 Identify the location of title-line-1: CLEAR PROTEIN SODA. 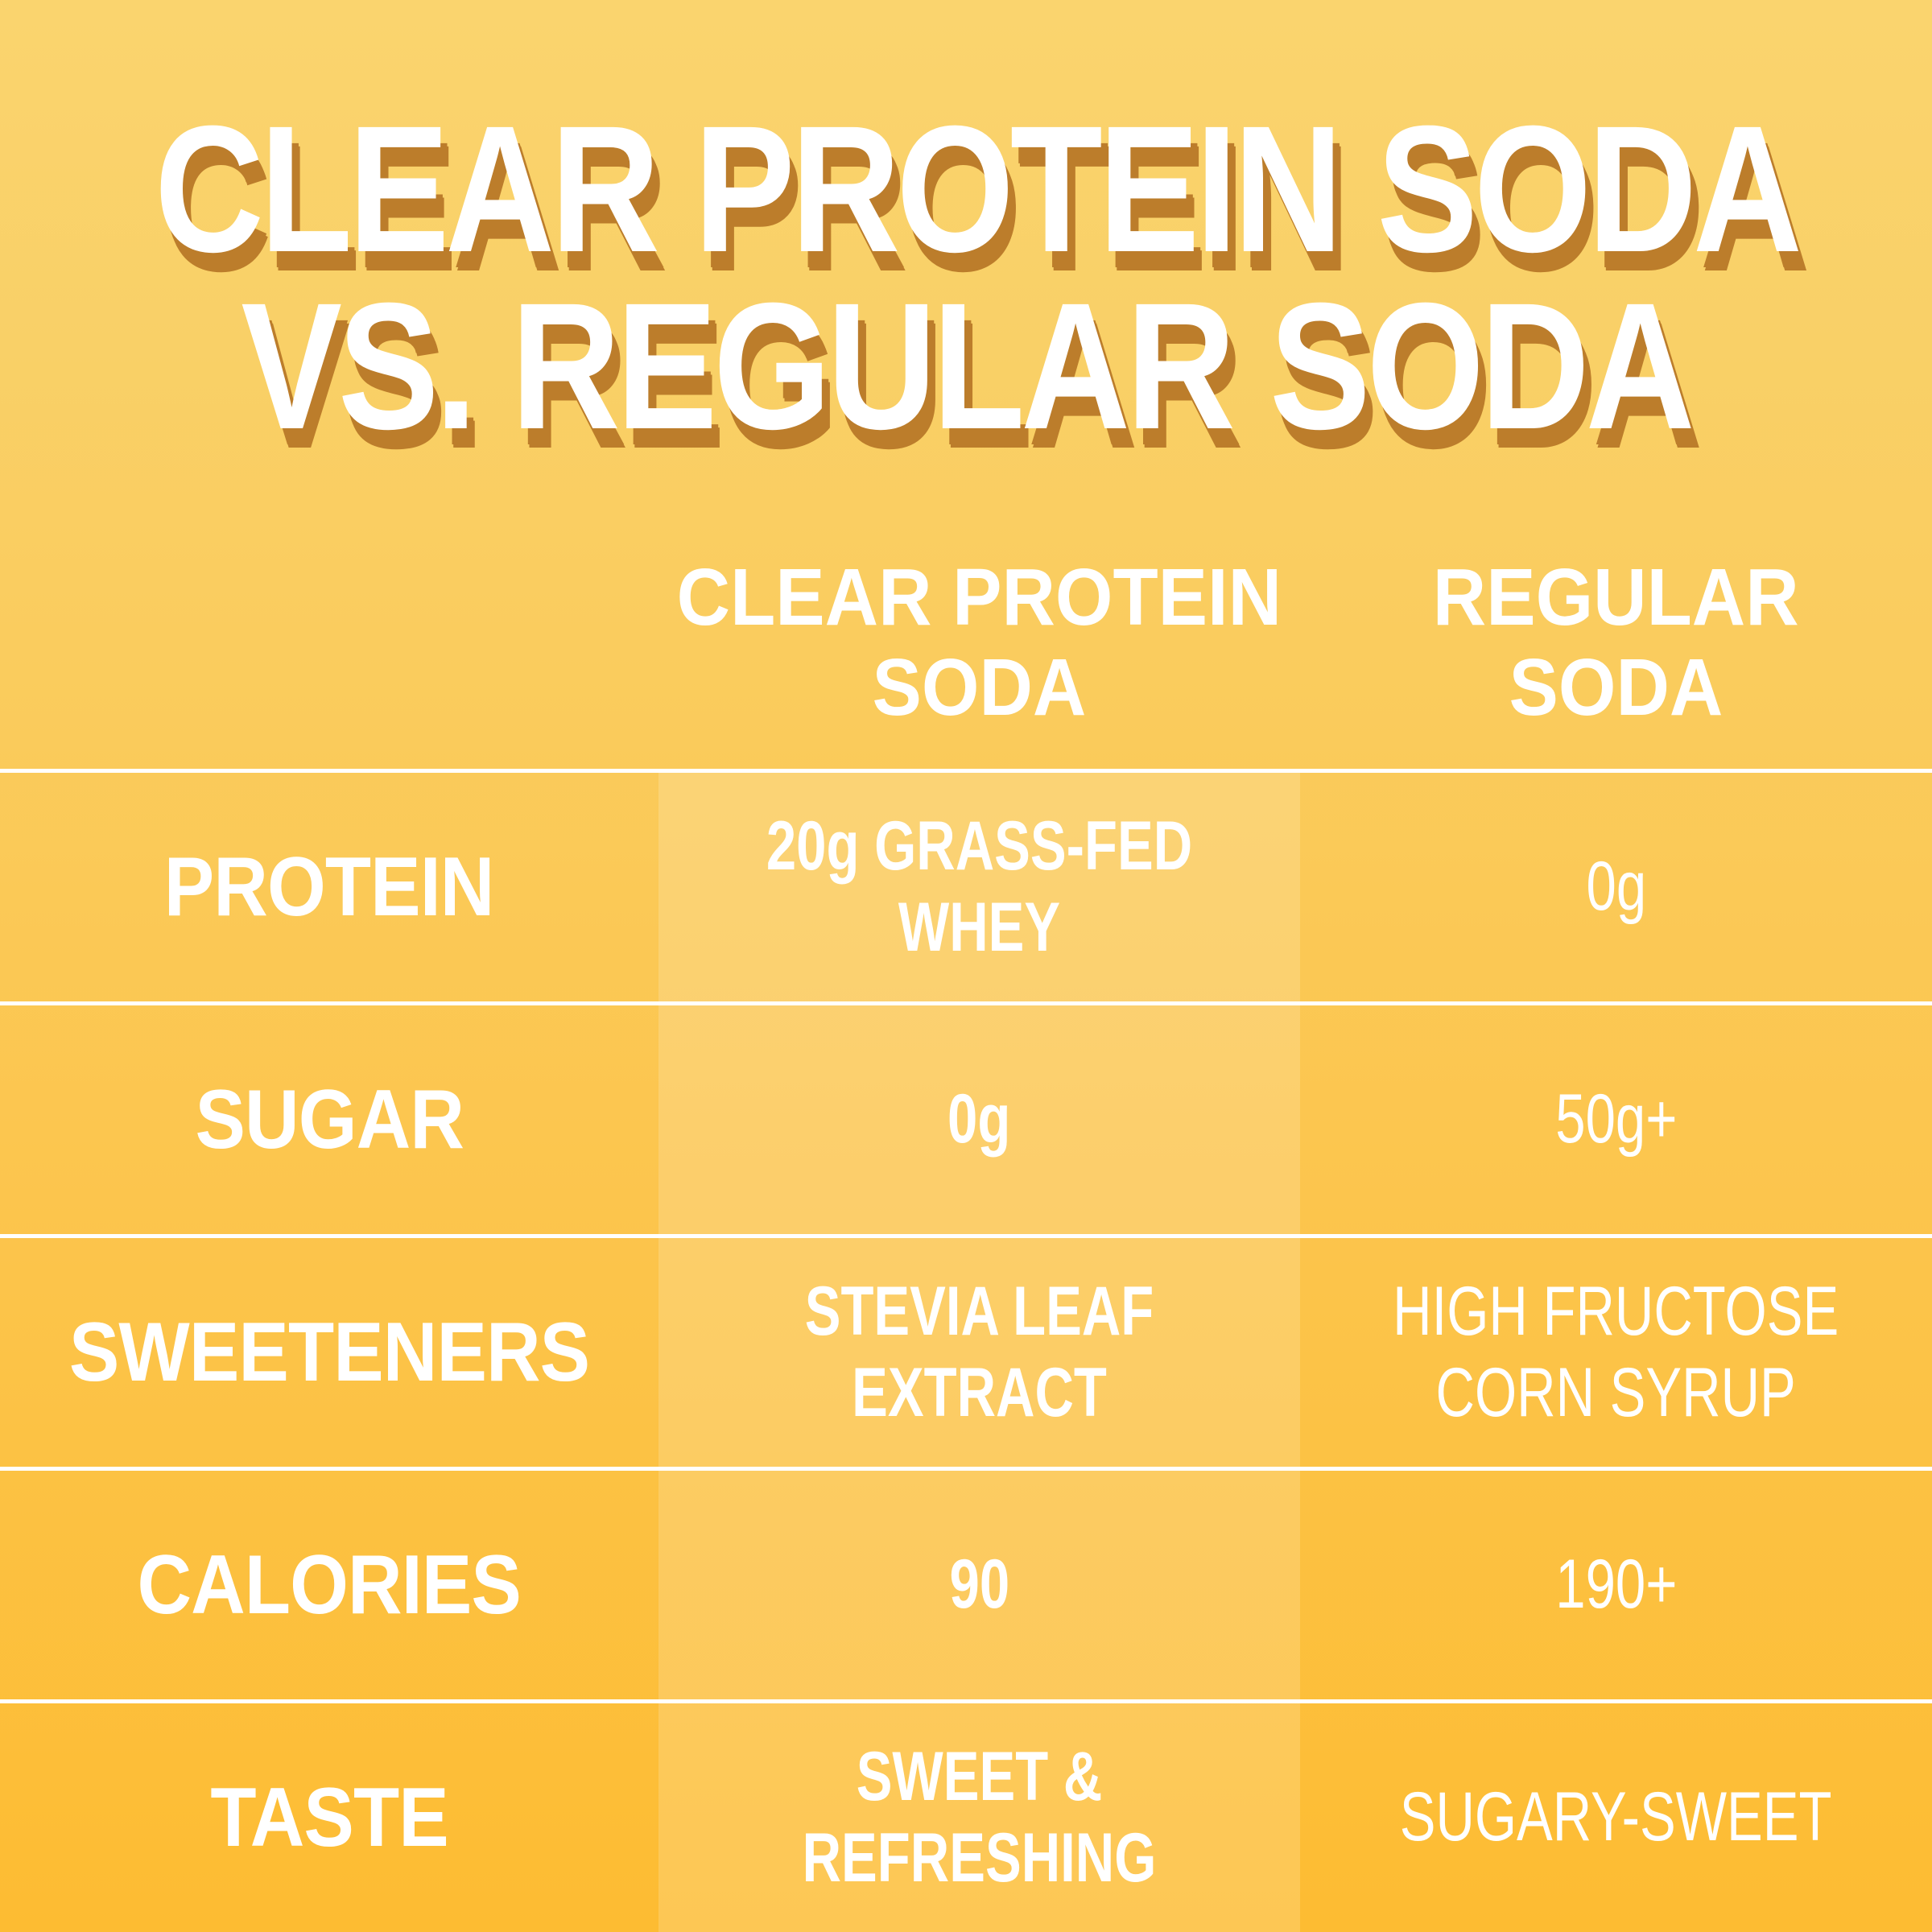
(978, 189).